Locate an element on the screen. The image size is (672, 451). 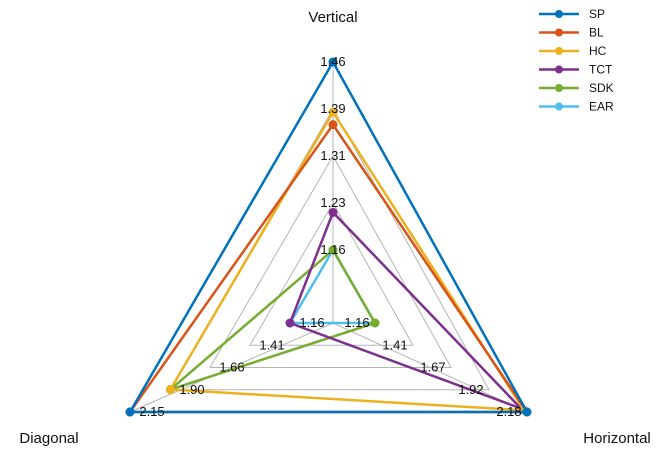
legend-item-bl: BL is located at coordinates (571, 33).